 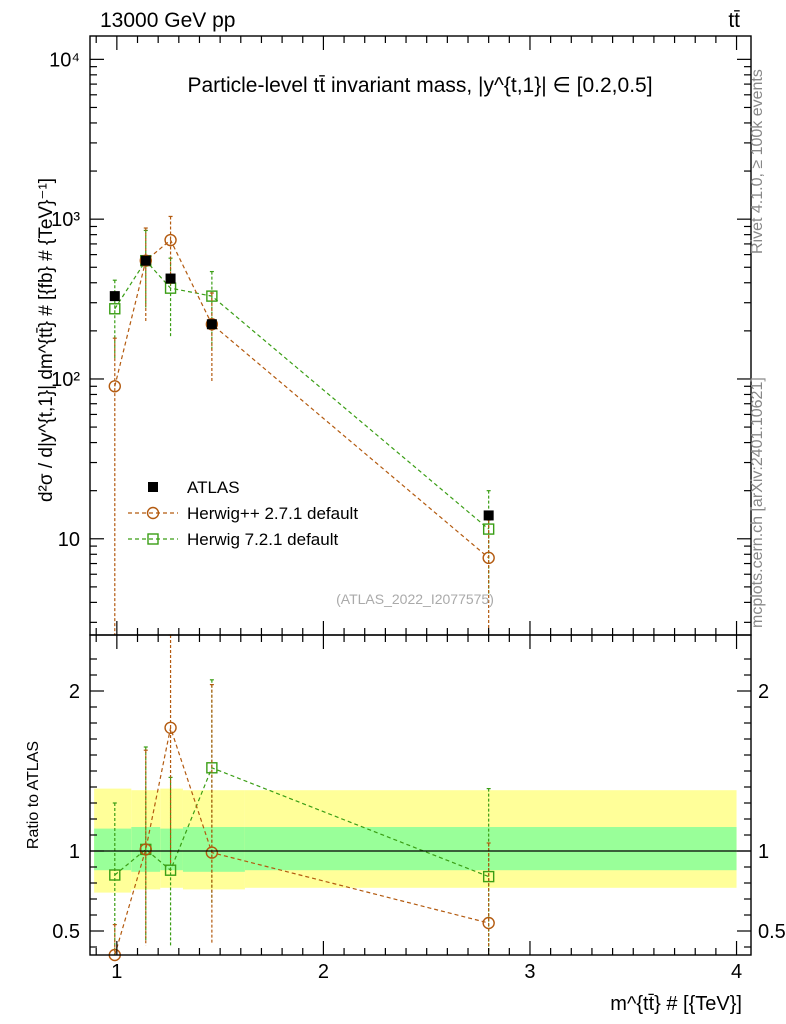 I want to click on legend-label: Herwig++ 2.7.1 default, so click(x=272, y=513).